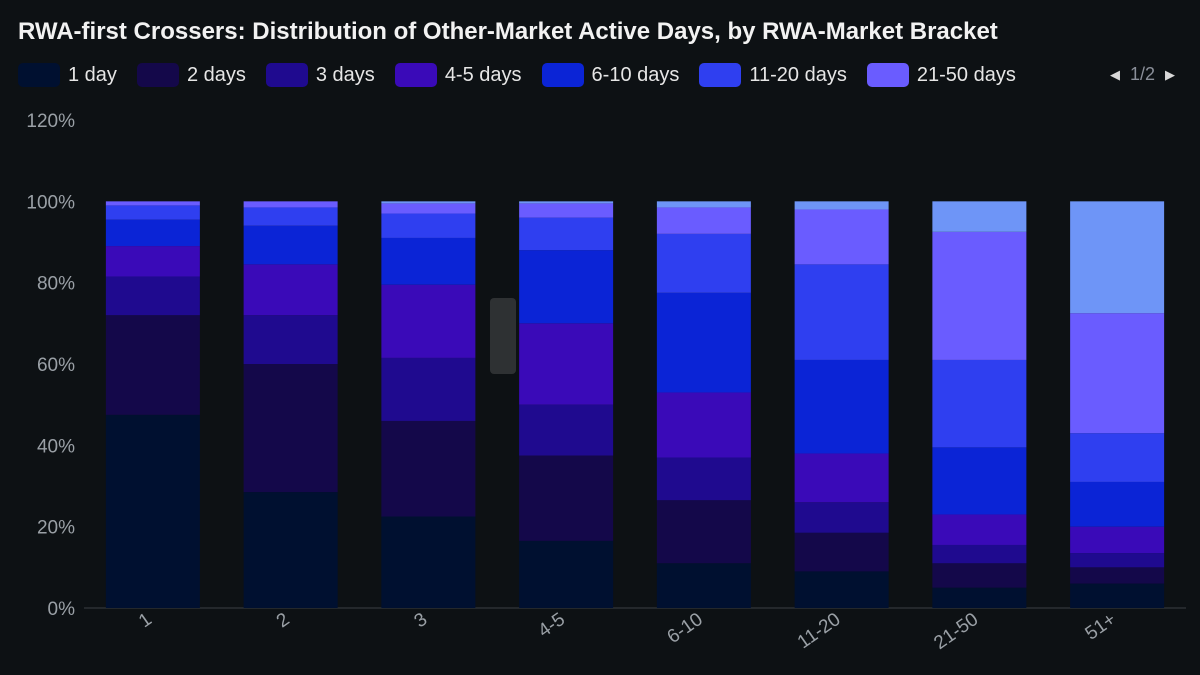 The width and height of the screenshot is (1200, 675). Describe the element at coordinates (50, 121) in the screenshot. I see `y-tick-label: 120%` at that location.